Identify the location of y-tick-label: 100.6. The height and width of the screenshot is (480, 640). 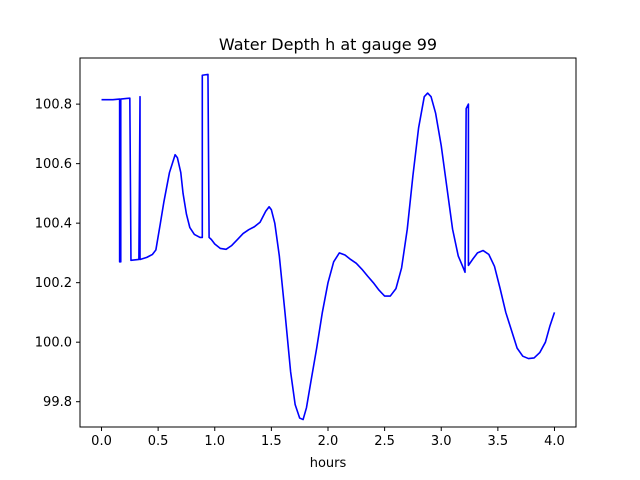
(53, 164).